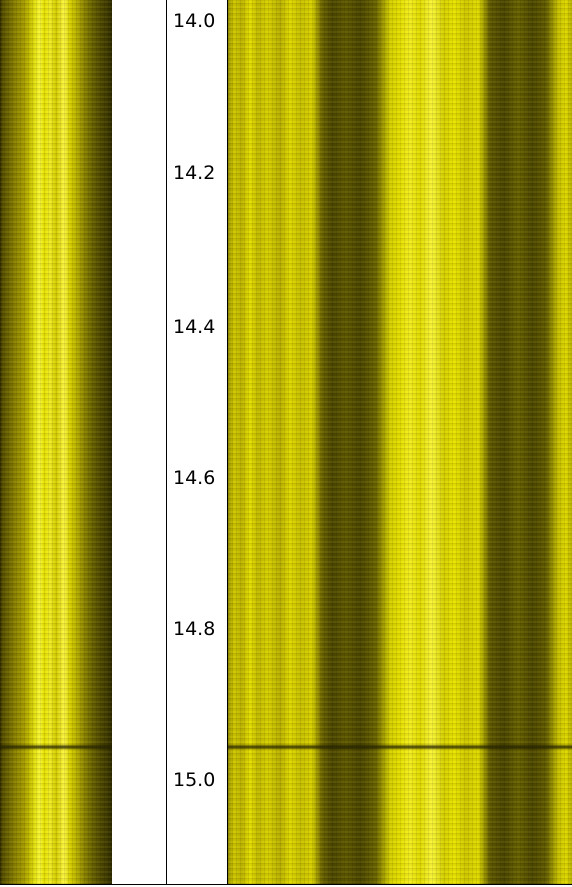 This screenshot has height=887, width=572. I want to click on fracture-feature-left, so click(56, 747).